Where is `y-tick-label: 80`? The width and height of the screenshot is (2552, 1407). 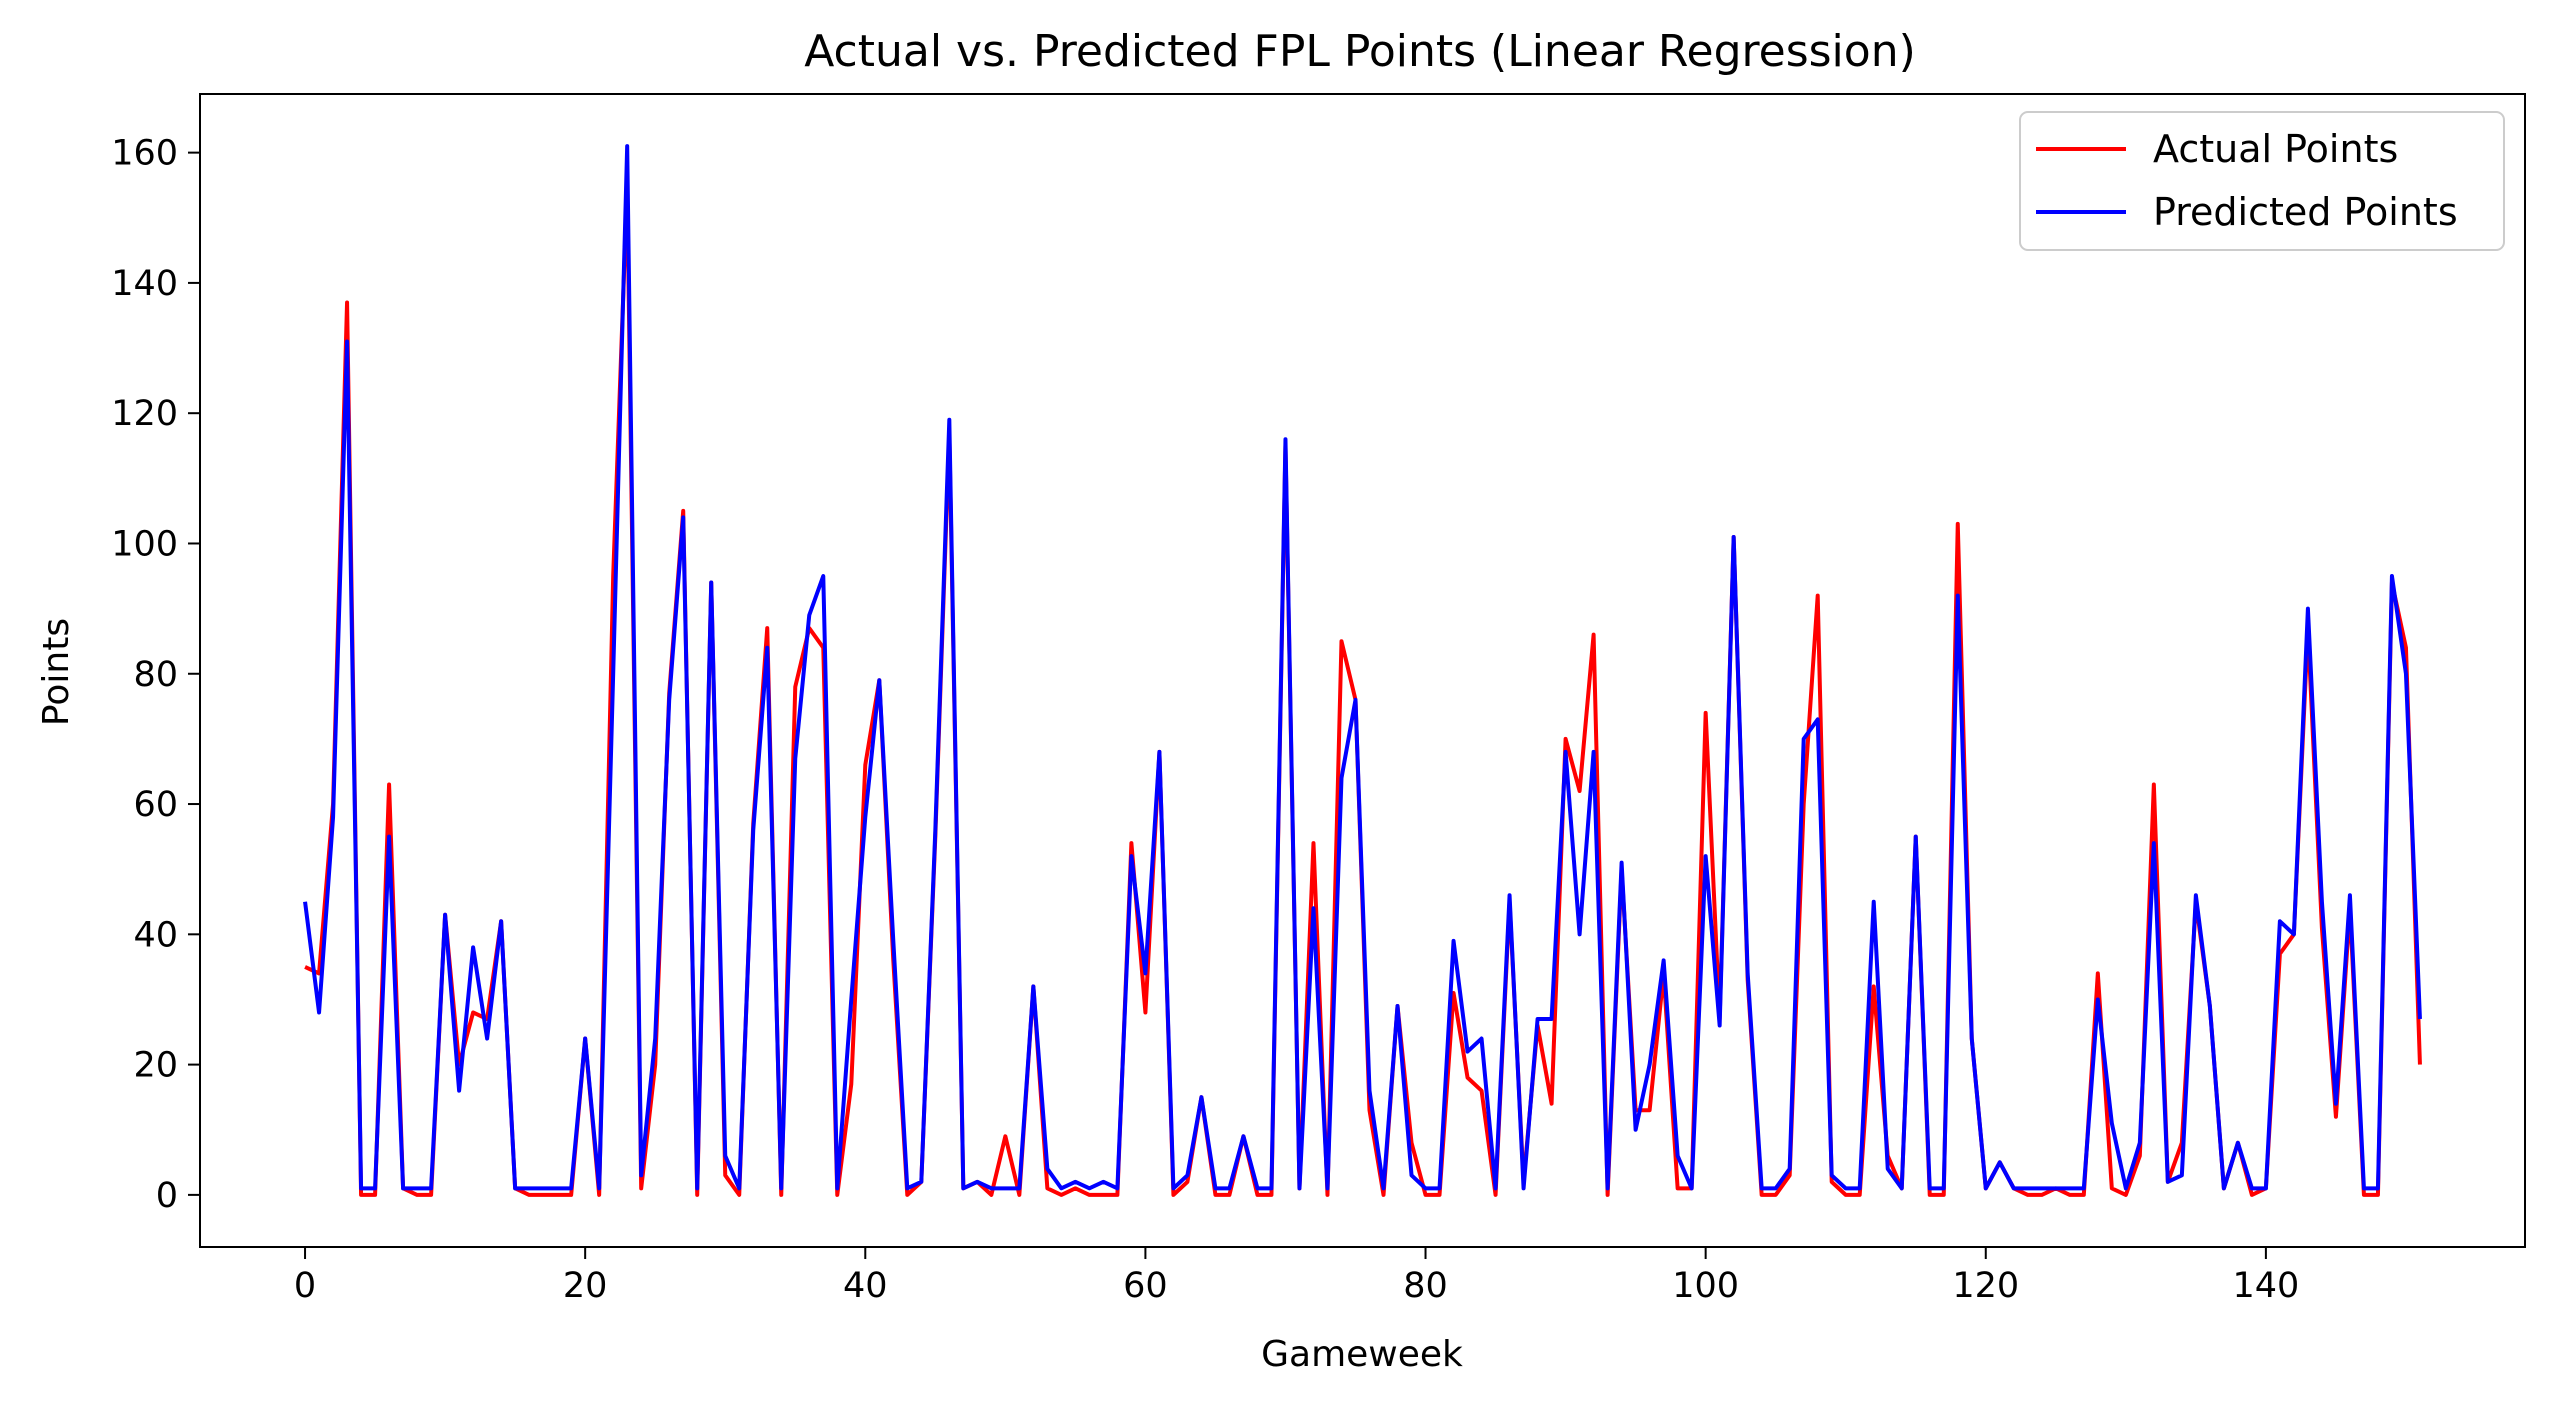
y-tick-label: 80 is located at coordinates (155, 675).